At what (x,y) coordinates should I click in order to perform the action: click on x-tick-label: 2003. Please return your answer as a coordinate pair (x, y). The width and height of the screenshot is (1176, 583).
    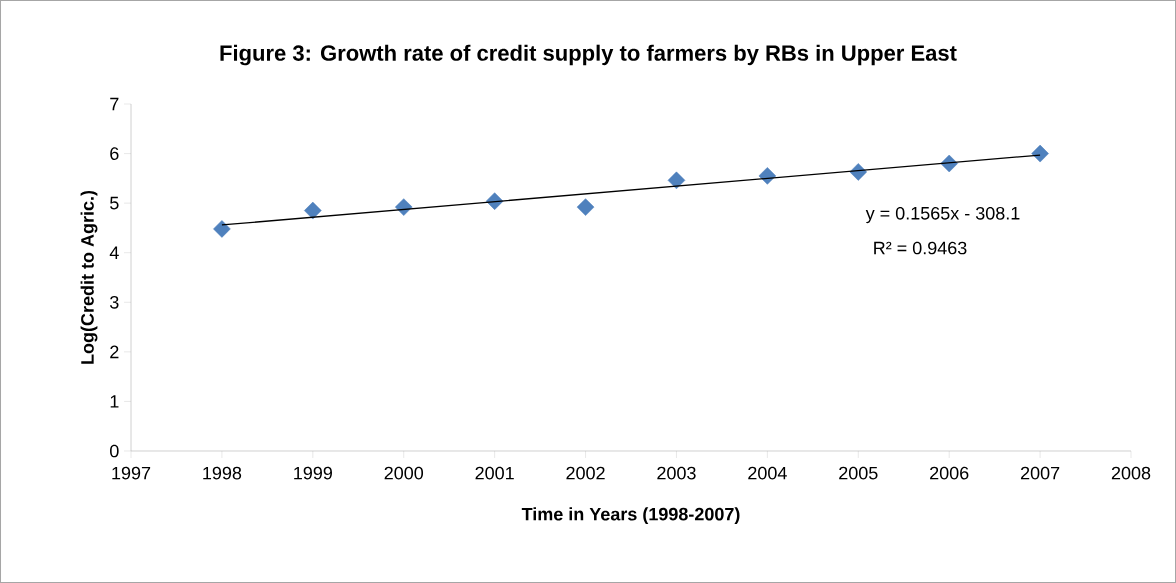
    Looking at the image, I should click on (676, 473).